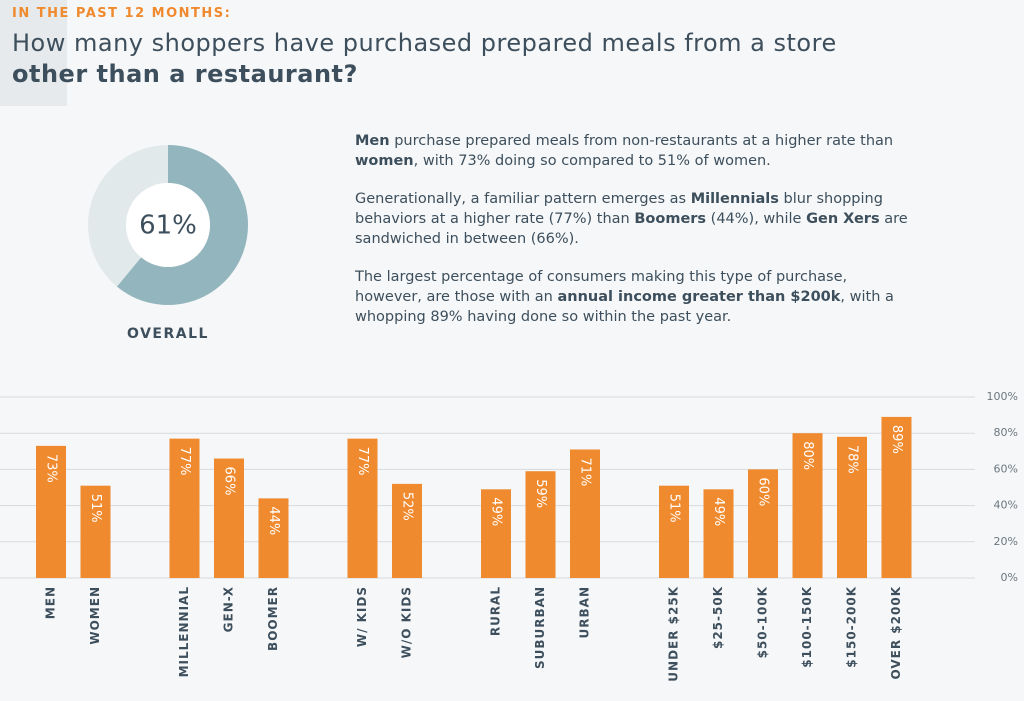 This screenshot has height=701, width=1024. I want to click on donut-label: OVERALL, so click(168, 334).